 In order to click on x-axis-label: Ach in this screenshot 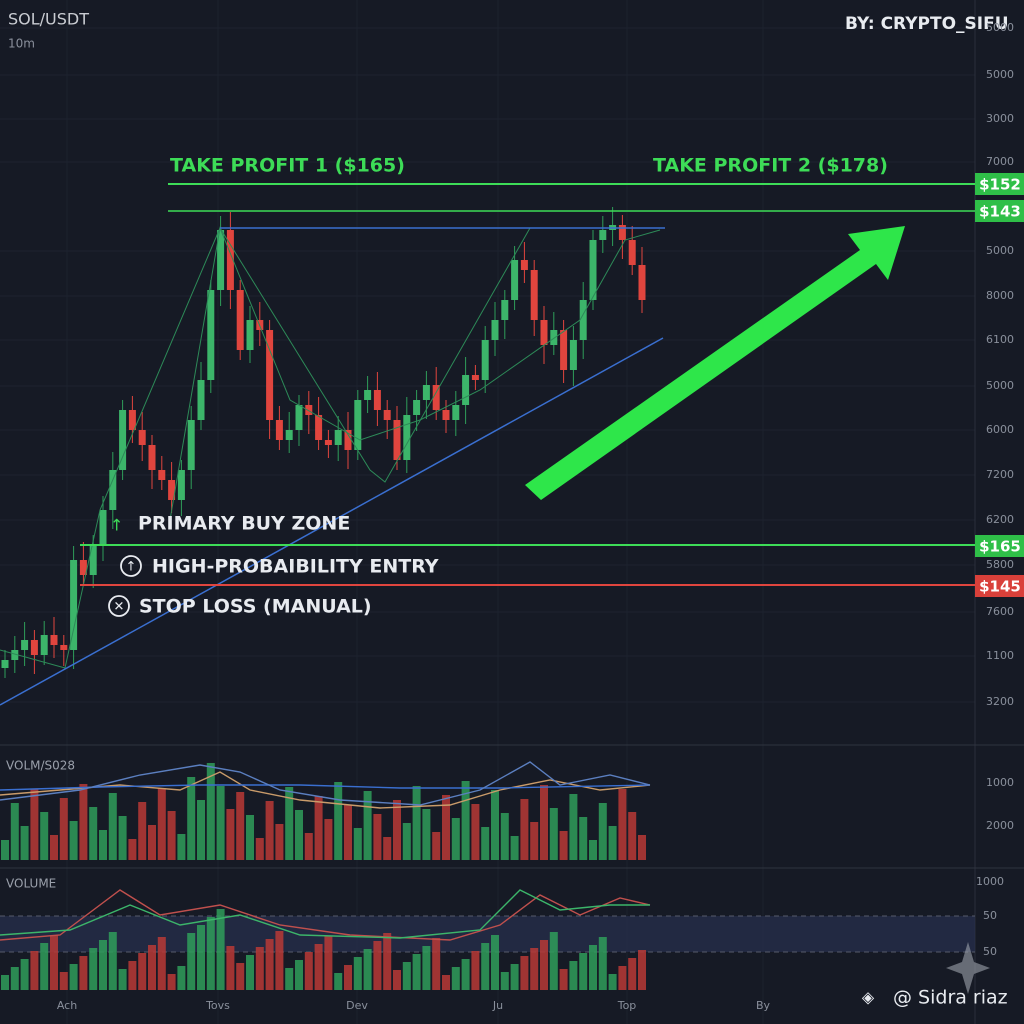, I will do `click(67, 1005)`.